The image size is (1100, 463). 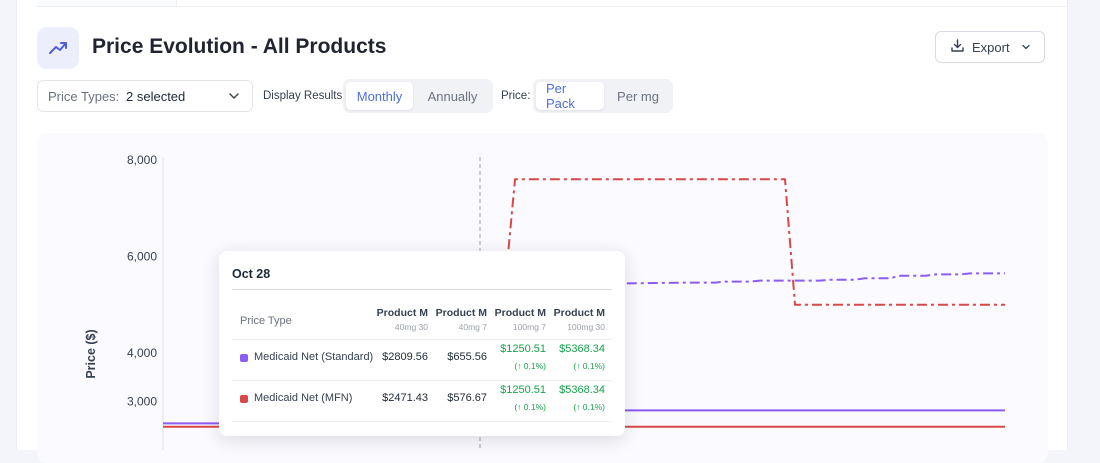 I want to click on price-per-mg-button: Per mg, so click(x=638, y=96).